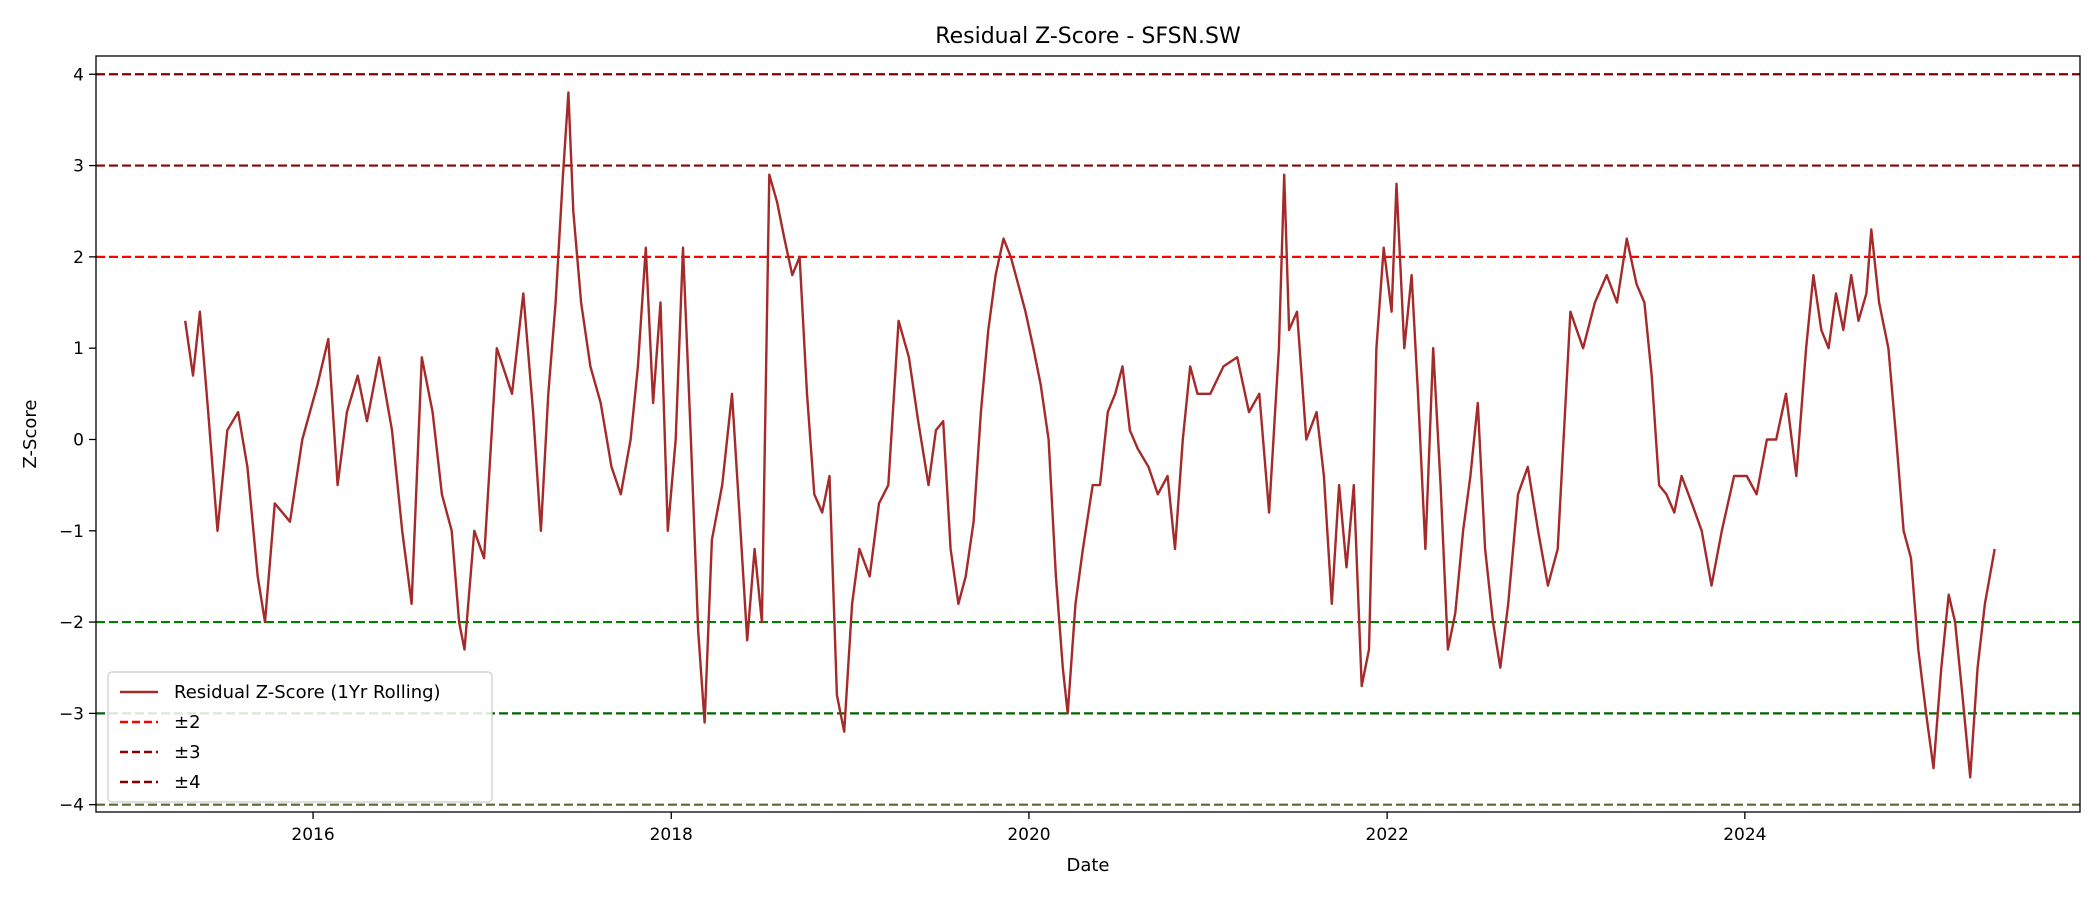 This screenshot has width=2100, height=900. I want to click on x-tick-label: 2020, so click(1028, 835).